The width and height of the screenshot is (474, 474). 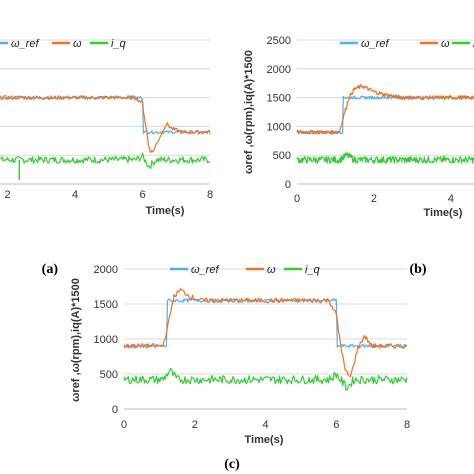 What do you see at coordinates (443, 213) in the screenshot?
I see `x-axis-label-b: Time(s)` at bounding box center [443, 213].